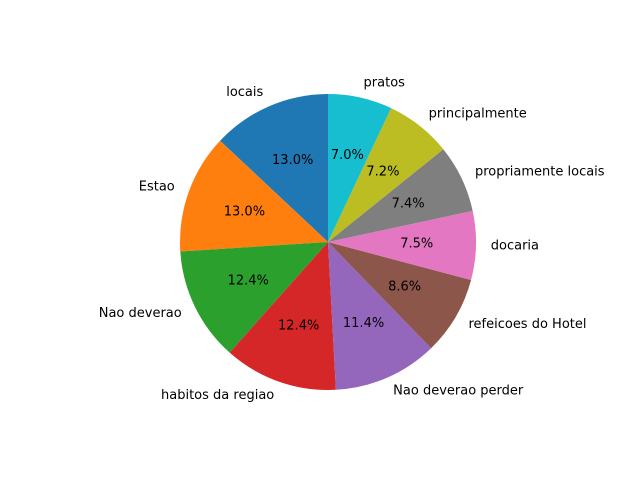 The height and width of the screenshot is (480, 640). What do you see at coordinates (298, 325) in the screenshot?
I see `slice-pct-label-3: 12.4%` at bounding box center [298, 325].